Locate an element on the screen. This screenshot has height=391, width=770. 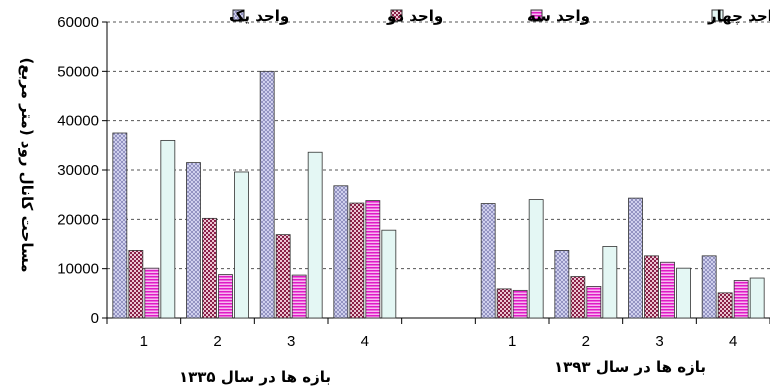
legend: واحد یک واحد دو واحد سه واحد چهار is located at coordinates (499, 16).